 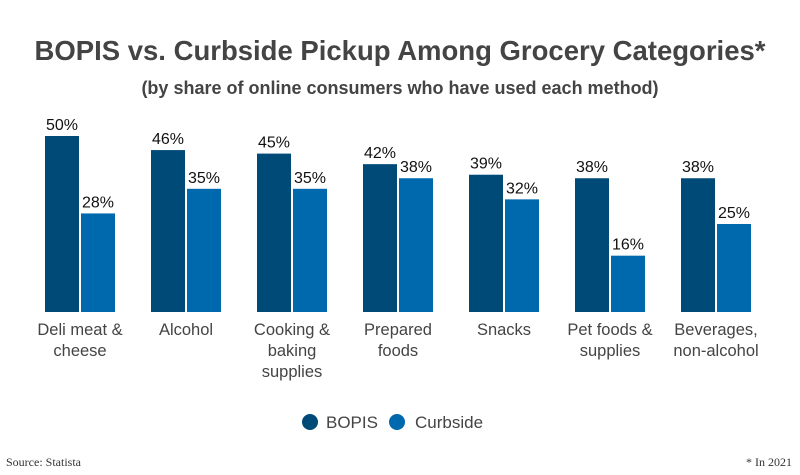 What do you see at coordinates (628, 245) in the screenshot?
I see `data-label-curbside: 16%` at bounding box center [628, 245].